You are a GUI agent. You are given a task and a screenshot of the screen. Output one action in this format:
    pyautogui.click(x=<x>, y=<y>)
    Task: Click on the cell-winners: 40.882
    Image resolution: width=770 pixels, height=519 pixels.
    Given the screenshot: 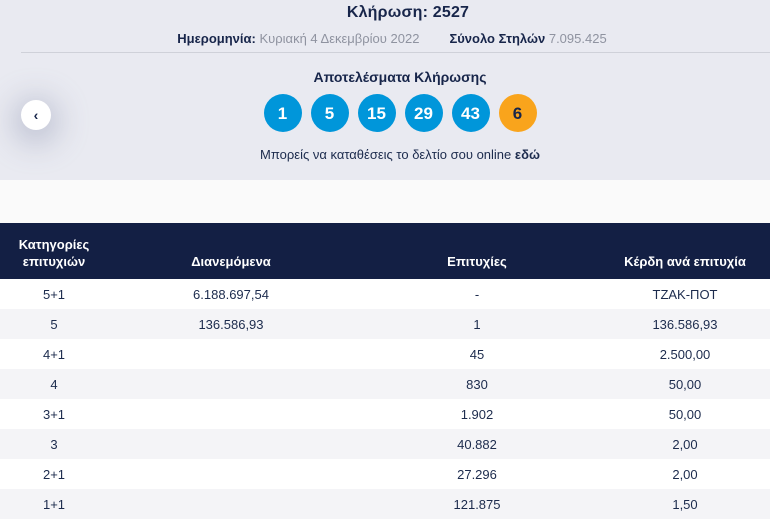 What is the action you would take?
    pyautogui.click(x=477, y=444)
    